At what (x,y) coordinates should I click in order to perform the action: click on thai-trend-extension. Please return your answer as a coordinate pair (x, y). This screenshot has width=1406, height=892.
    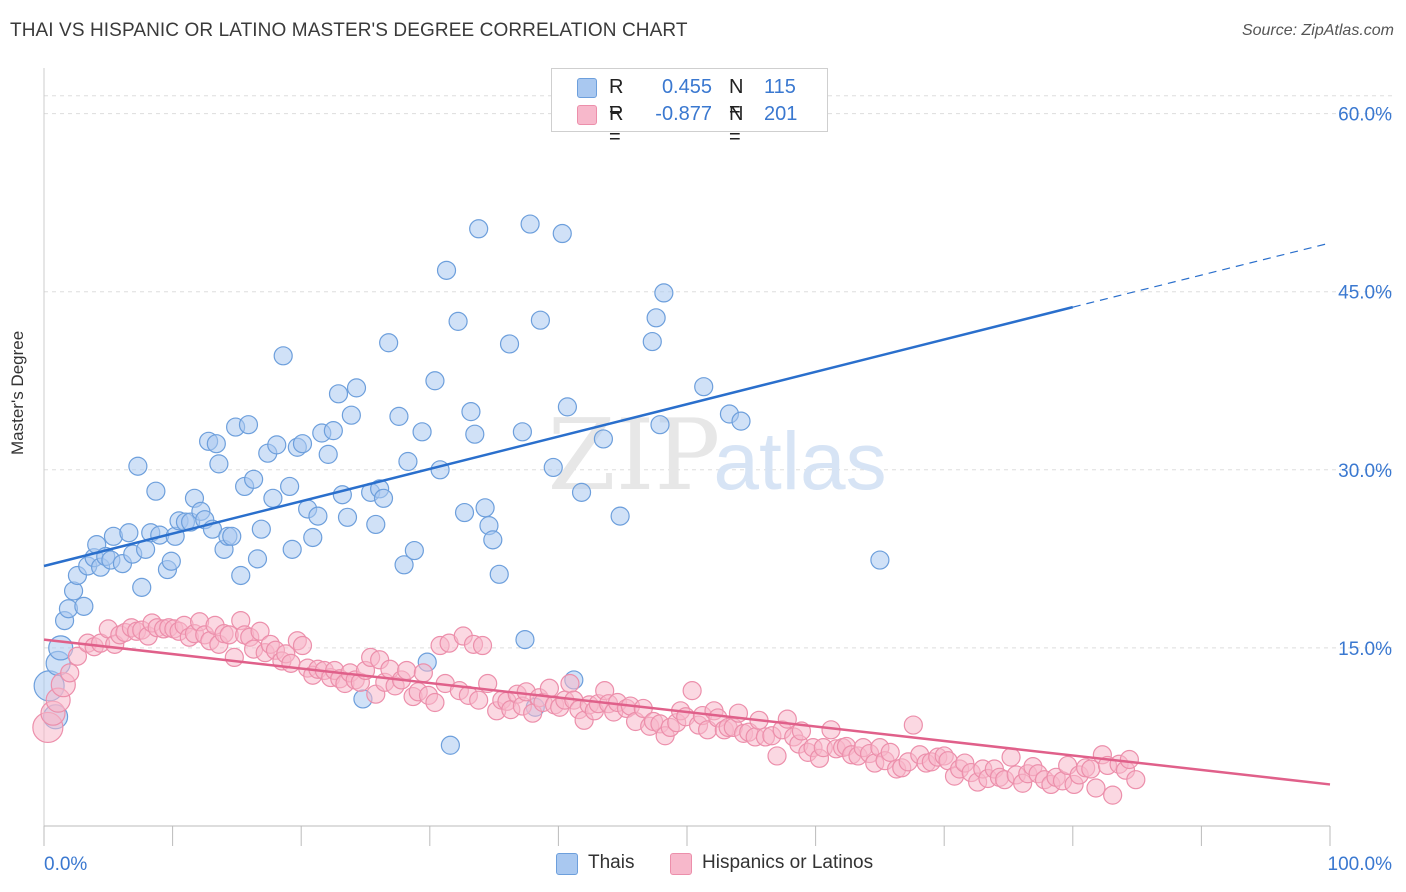
    Looking at the image, I should click on (1201, 275).